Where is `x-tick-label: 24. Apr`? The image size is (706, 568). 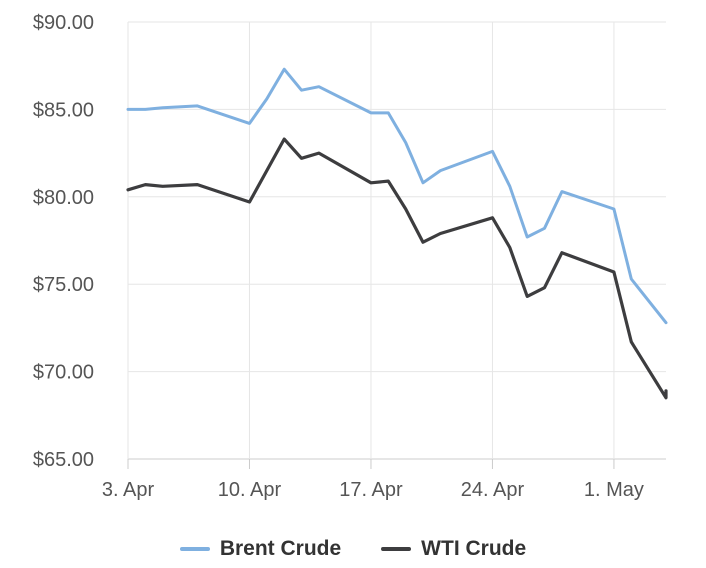
x-tick-label: 24. Apr is located at coordinates (493, 490).